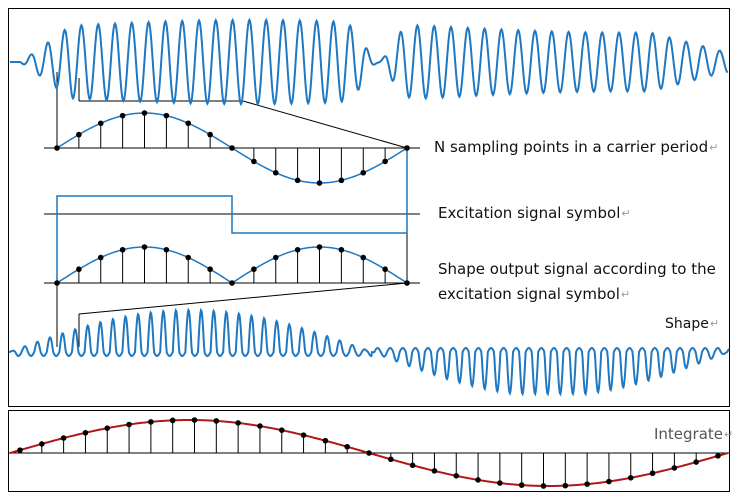  Describe the element at coordinates (325, 124) in the screenshot. I see `top-zoom-diagonal` at that location.